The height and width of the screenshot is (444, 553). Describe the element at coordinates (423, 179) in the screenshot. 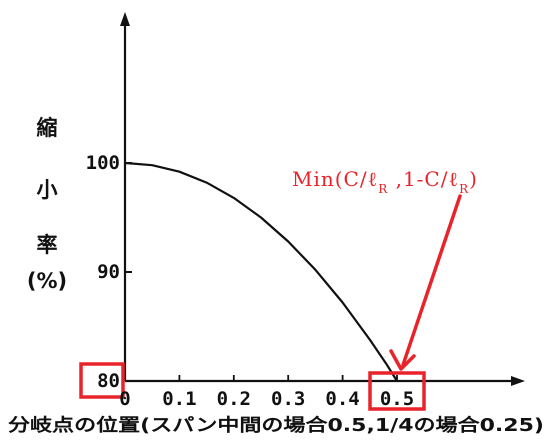

I see `annotation-segment: ,1-C/ℓ` at that location.